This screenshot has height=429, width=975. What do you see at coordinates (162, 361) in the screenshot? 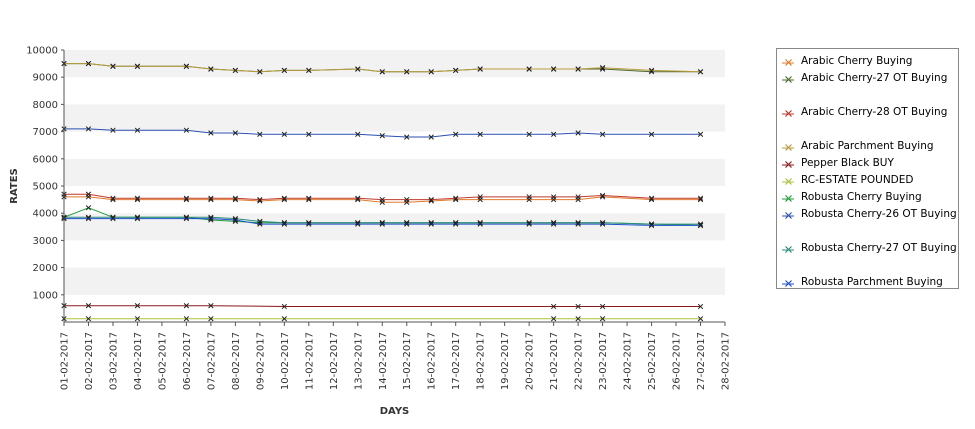
I see `x-tick-label: 05-02-2017` at bounding box center [162, 361].